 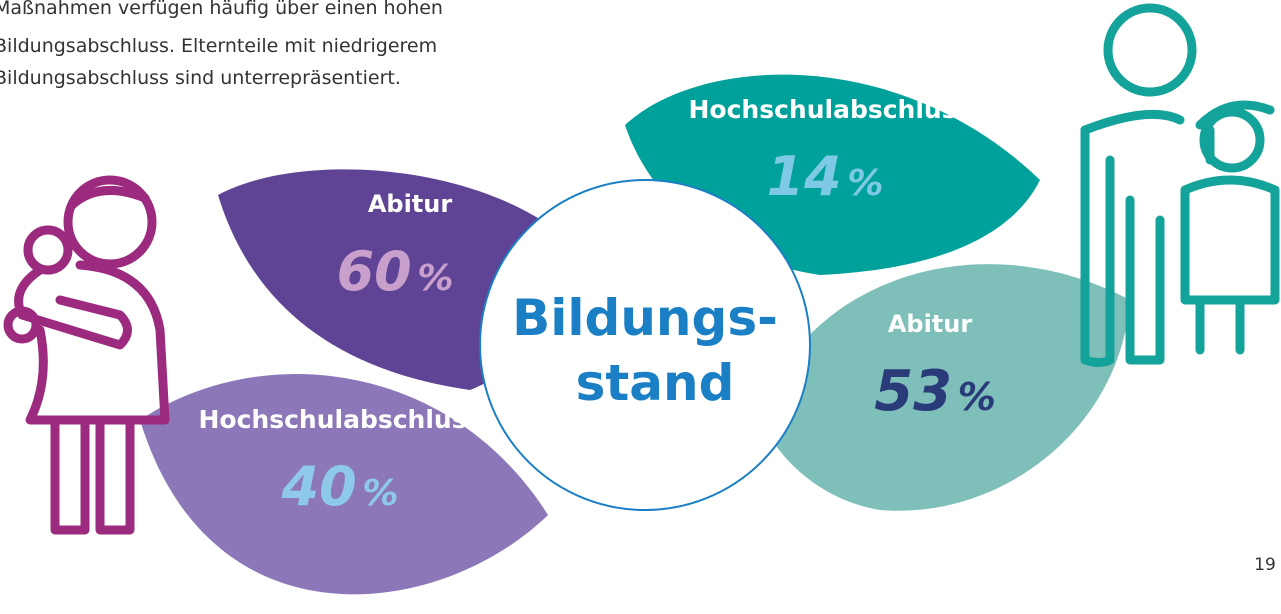 What do you see at coordinates (1180, 185) in the screenshot?
I see `father-icon` at bounding box center [1180, 185].